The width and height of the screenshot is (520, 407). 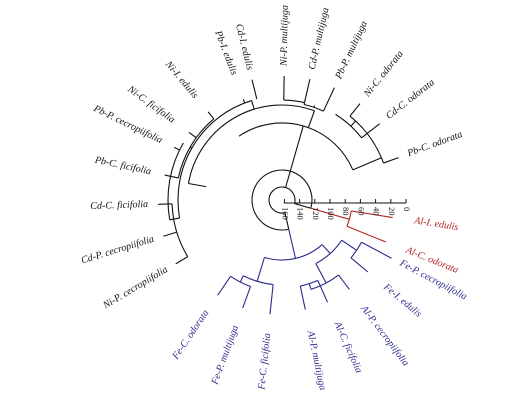 I want to click on leaf-label: Cd-P. cecropiifolia, so click(x=117, y=250).